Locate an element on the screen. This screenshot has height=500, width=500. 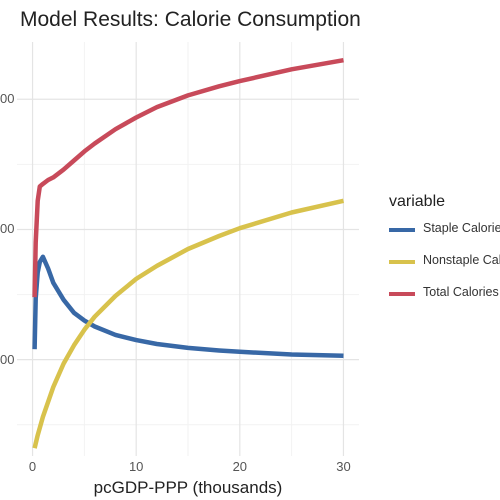
x-tick-label: 30 is located at coordinates (343, 466).